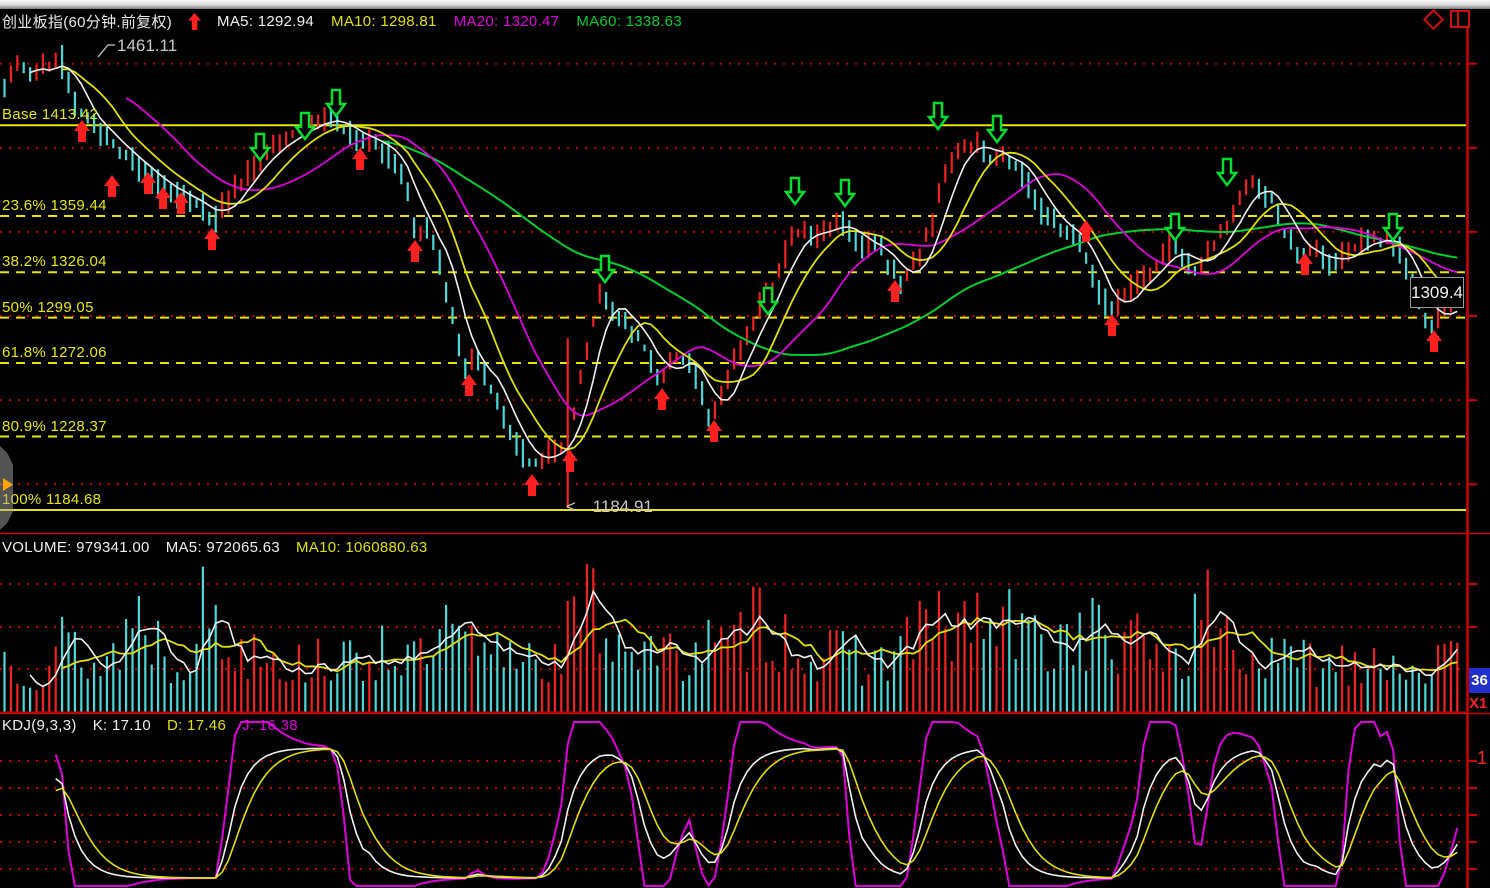 Image resolution: width=1490 pixels, height=888 pixels. I want to click on volume-x1-label: X1, so click(1478, 703).